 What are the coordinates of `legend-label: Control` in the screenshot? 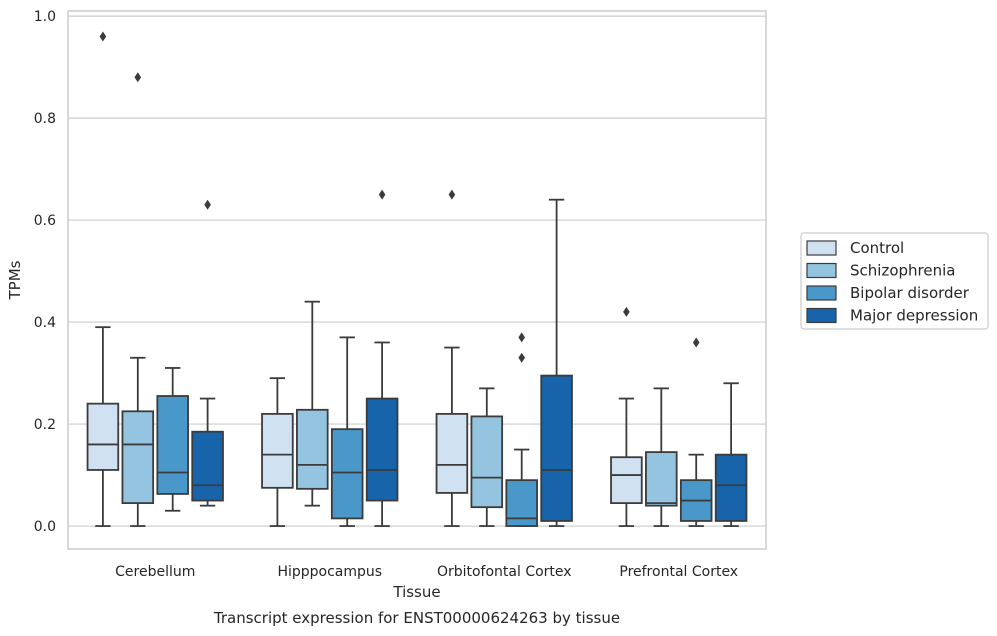 It's located at (877, 248).